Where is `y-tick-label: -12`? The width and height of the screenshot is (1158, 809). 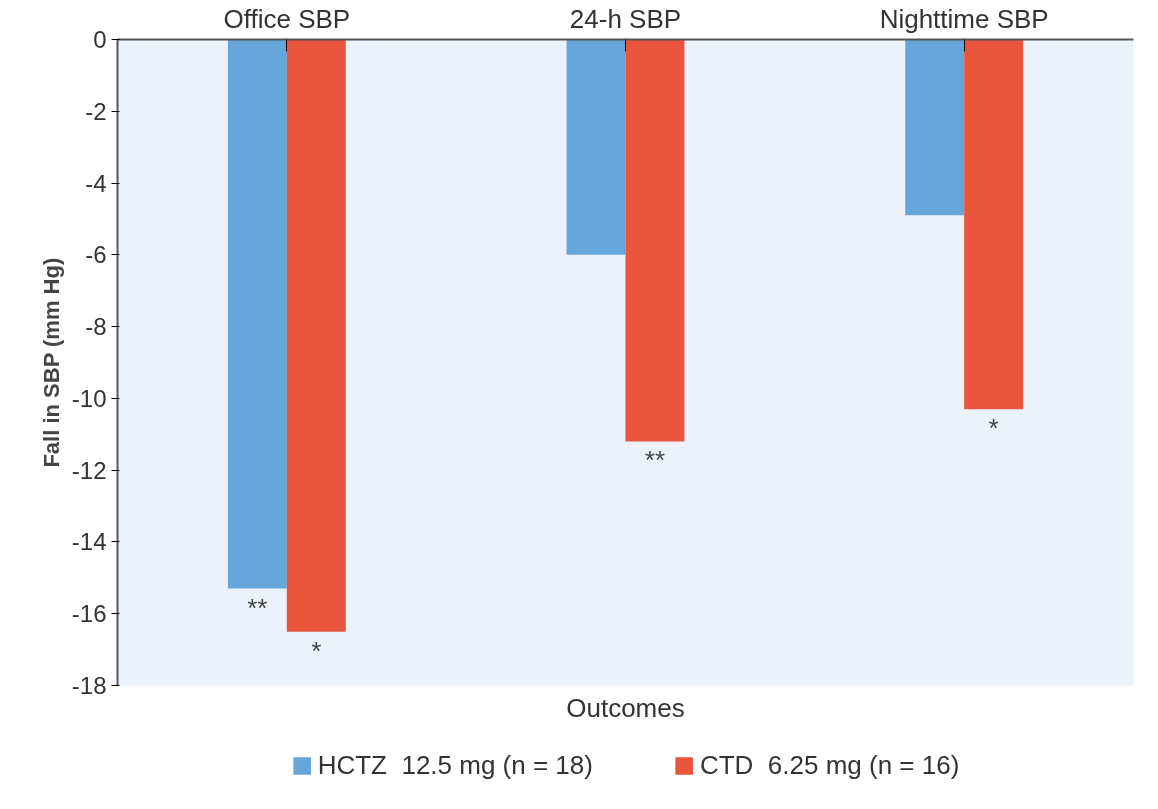
y-tick-label: -12 is located at coordinates (89, 470).